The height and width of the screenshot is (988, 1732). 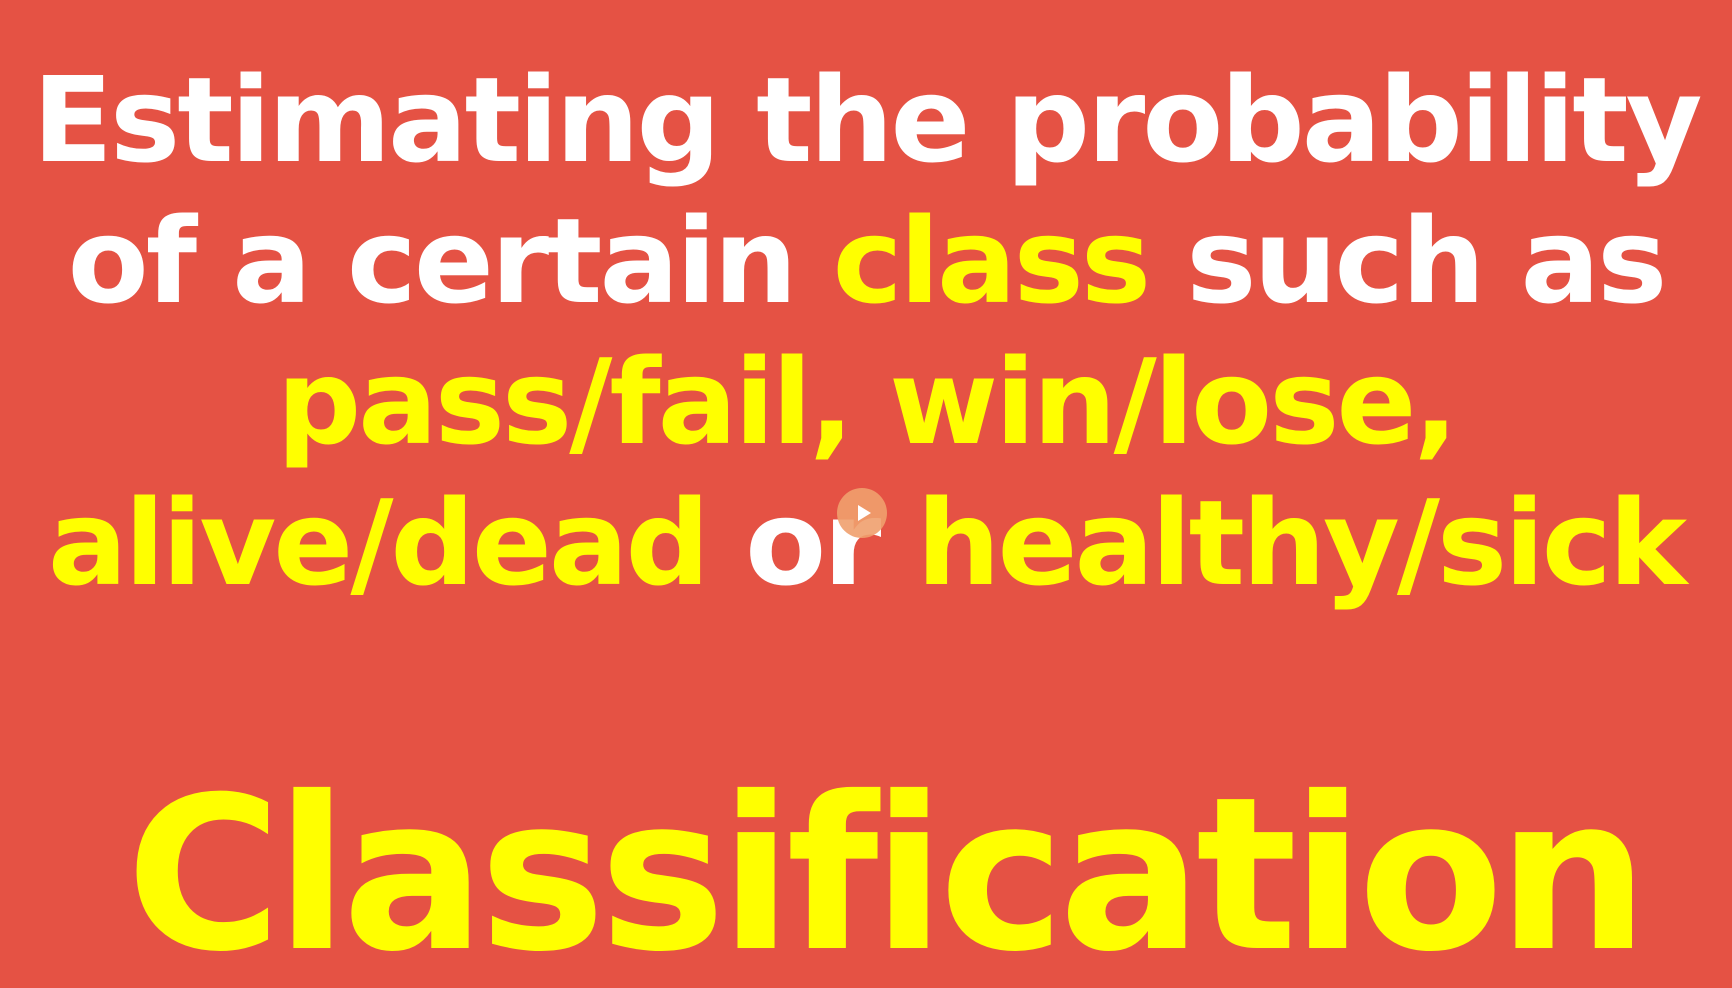 I want to click on statement-text: Estimating the probability, so click(x=867, y=120).